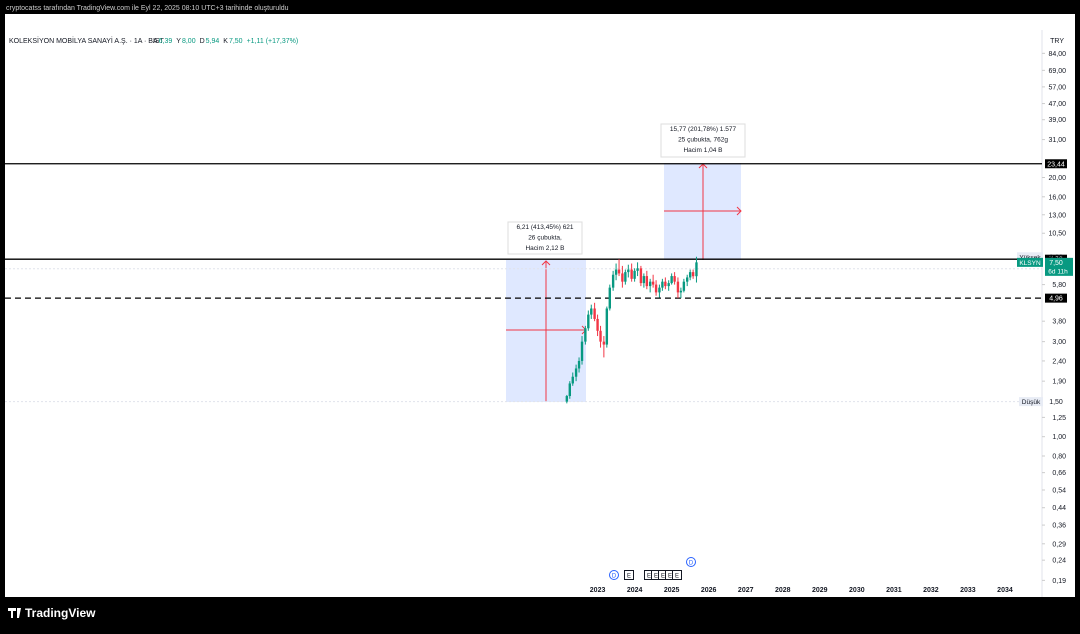 Image resolution: width=1080 pixels, height=634 pixels. Describe the element at coordinates (1059, 473) in the screenshot. I see `y-tick-label: 0,66` at that location.